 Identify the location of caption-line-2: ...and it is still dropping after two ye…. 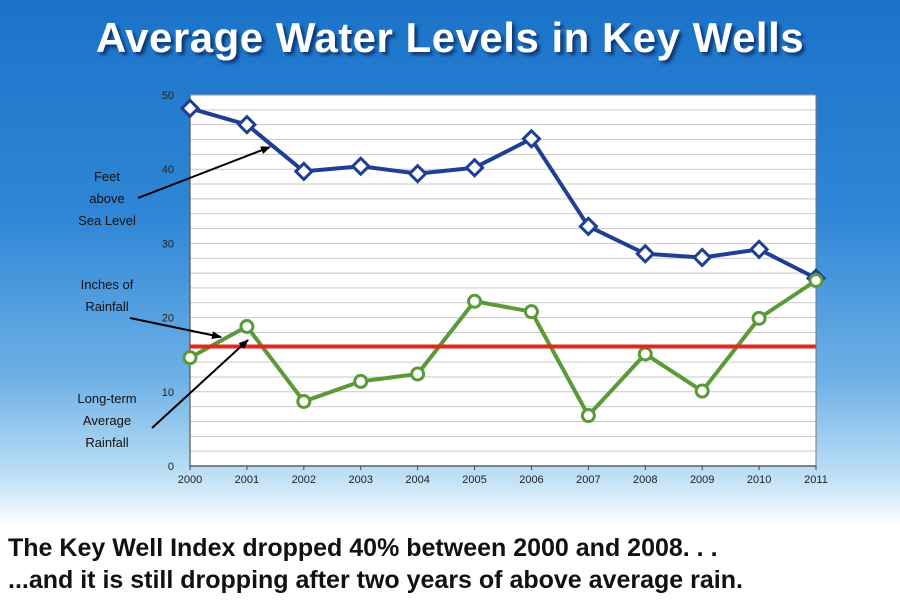
(375, 580).